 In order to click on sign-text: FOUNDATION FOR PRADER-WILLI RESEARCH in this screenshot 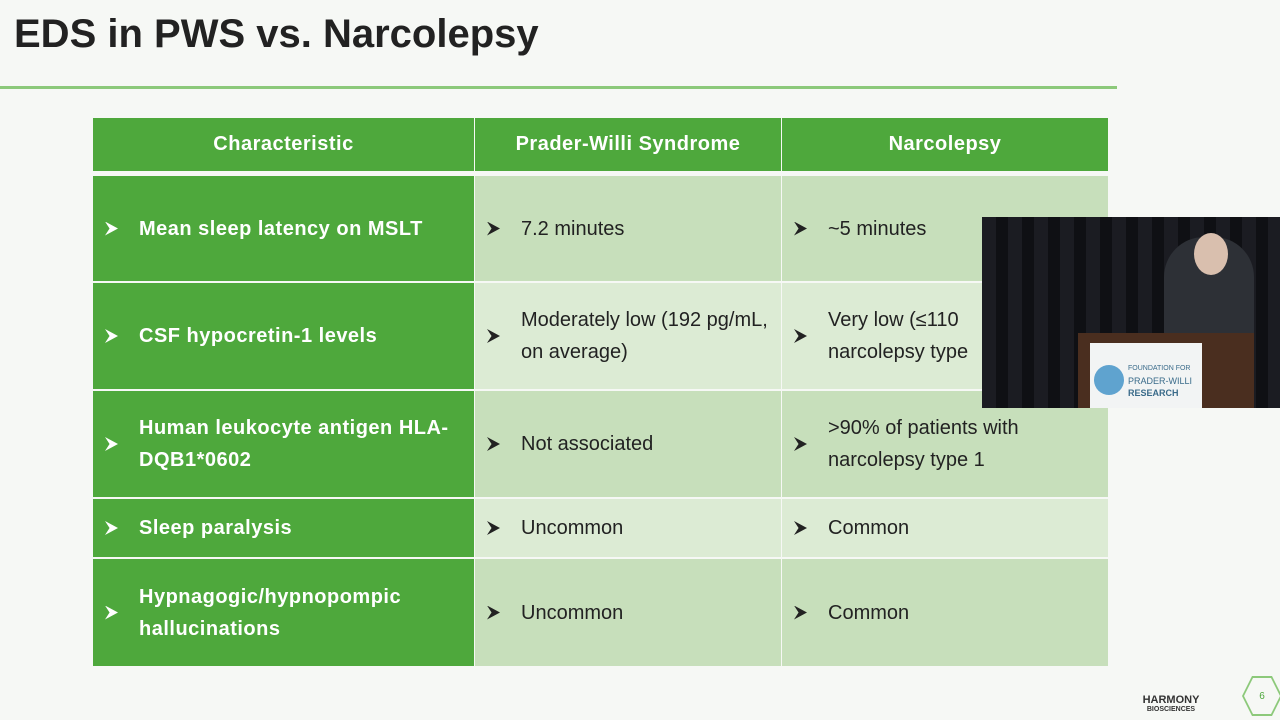, I will do `click(1160, 381)`.